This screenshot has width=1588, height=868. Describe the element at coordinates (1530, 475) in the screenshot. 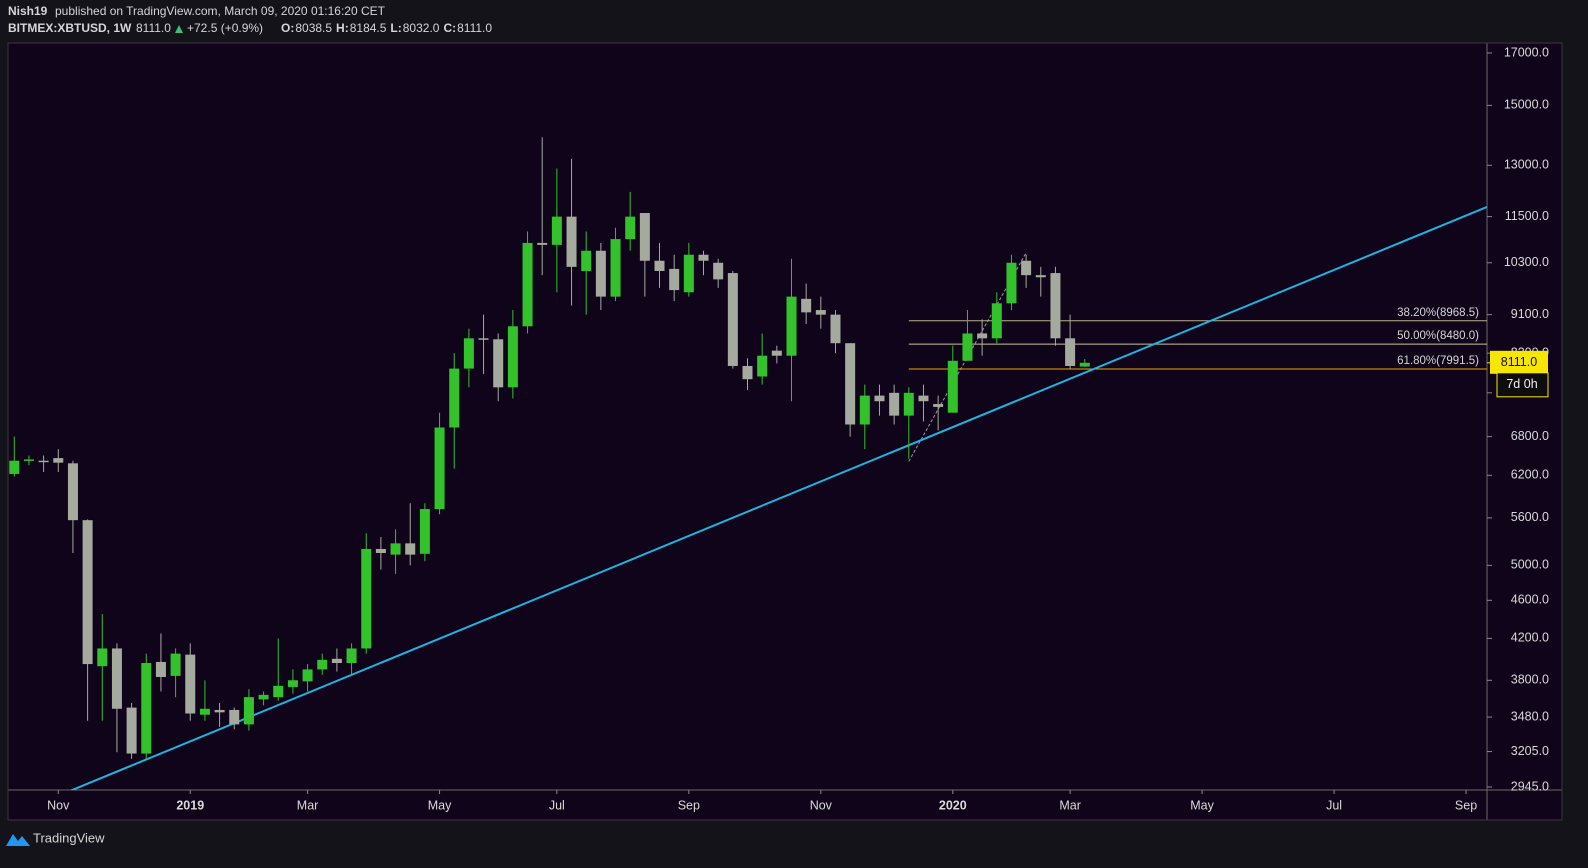

I see `y-tick-label: 6200.0` at that location.